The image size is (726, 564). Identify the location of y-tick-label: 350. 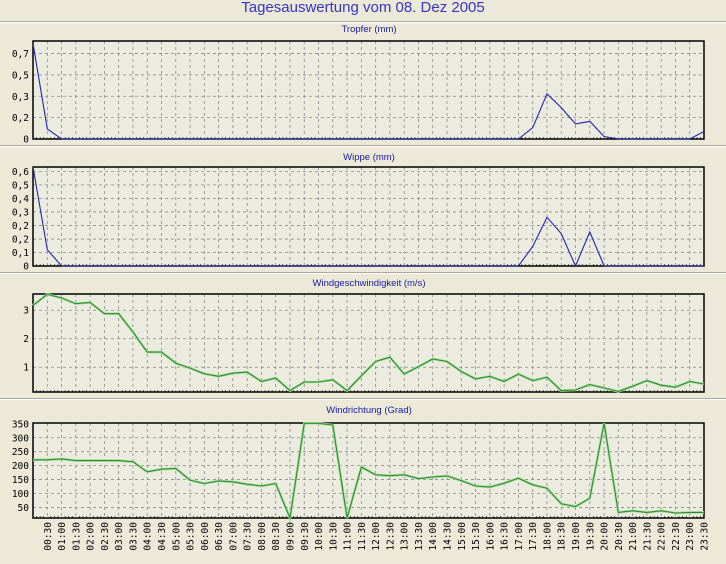
(20, 424).